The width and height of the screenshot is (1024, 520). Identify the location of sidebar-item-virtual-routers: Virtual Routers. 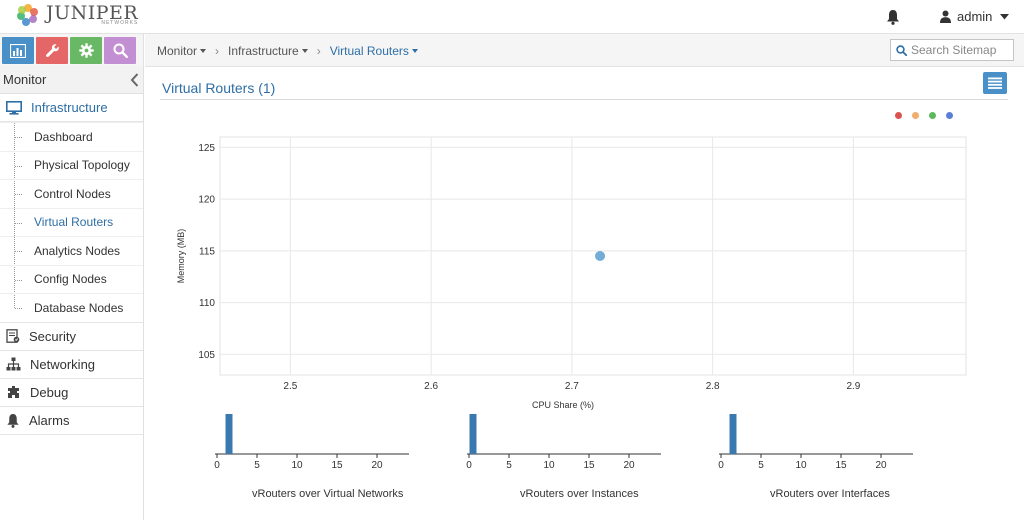
(71, 222).